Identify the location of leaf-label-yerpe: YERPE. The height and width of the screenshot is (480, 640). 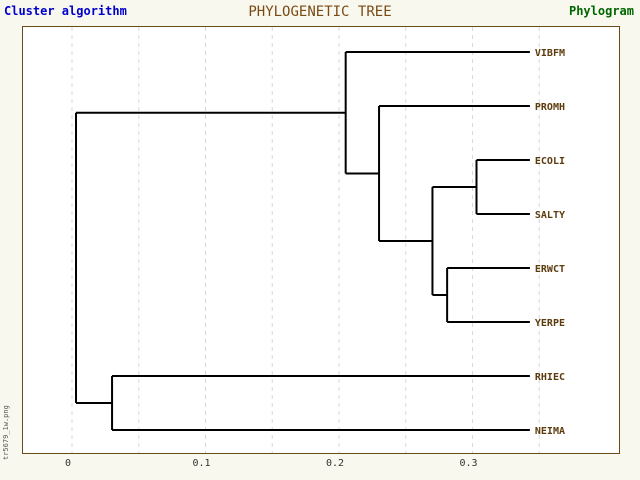
(550, 323).